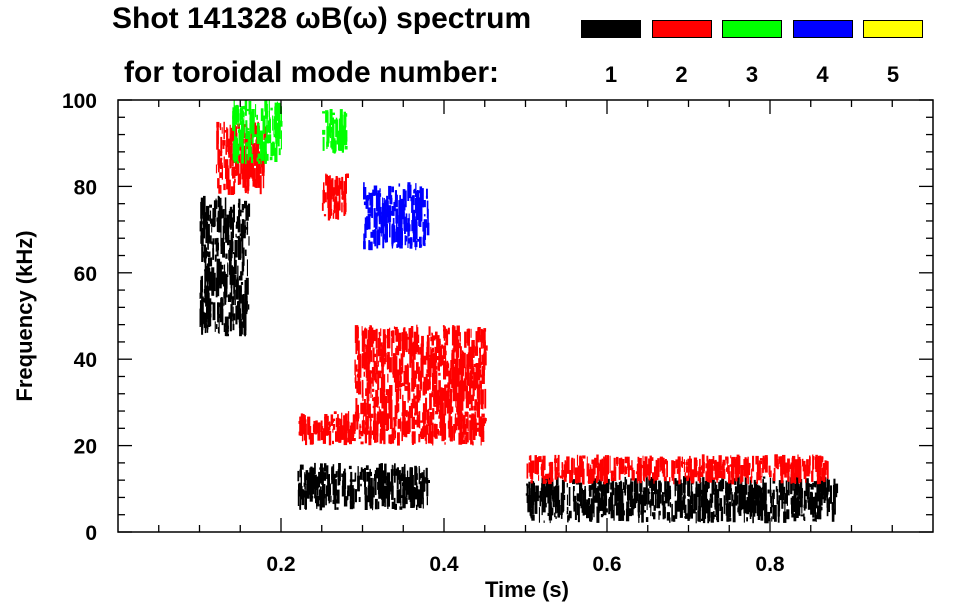 This screenshot has height=615, width=963. I want to click on x-tick-label: 0.4, so click(444, 564).